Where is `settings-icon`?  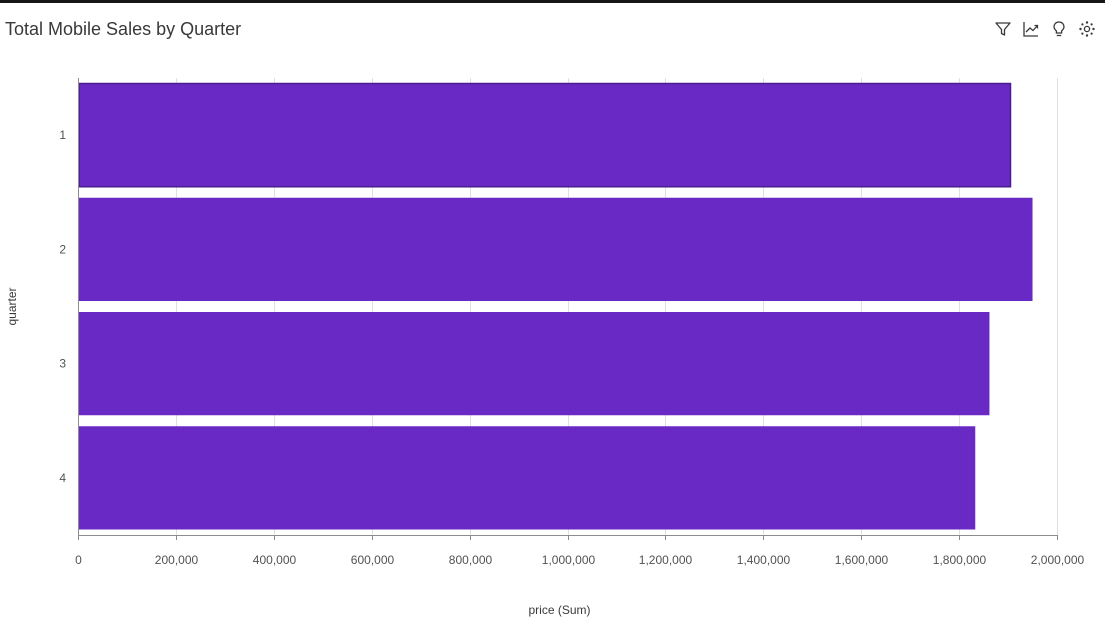
settings-icon is located at coordinates (1087, 29).